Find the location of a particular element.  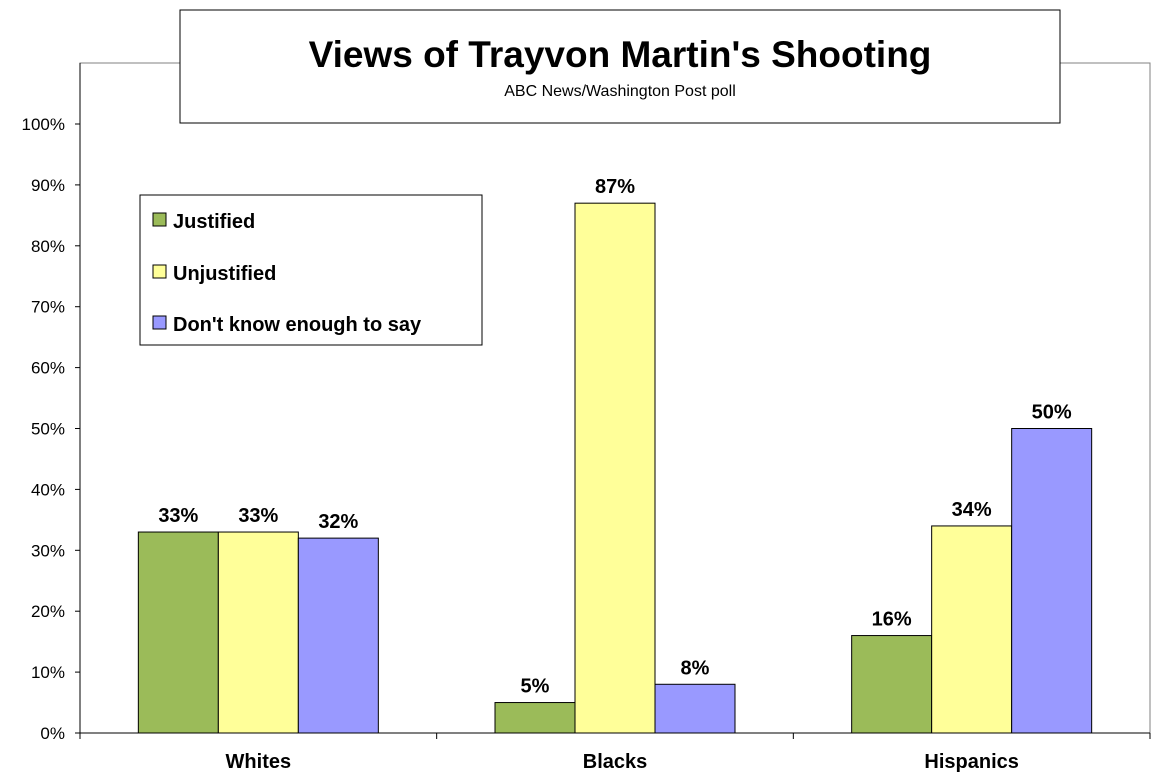

y-tick-label: 90% is located at coordinates (48, 185).